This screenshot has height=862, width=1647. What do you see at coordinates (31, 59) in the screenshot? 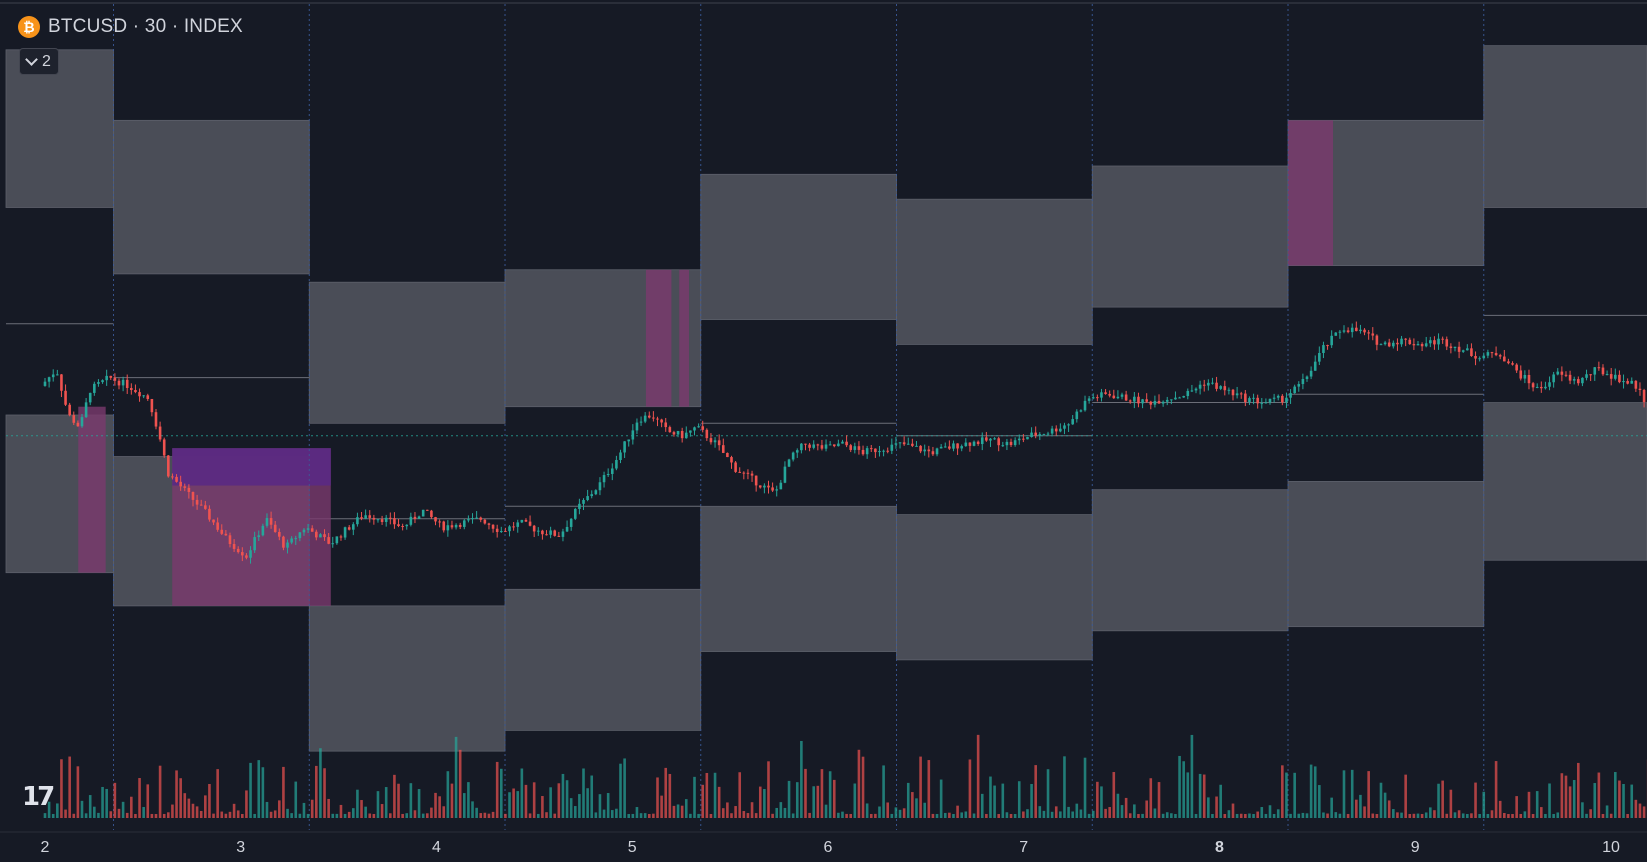
I see `chevron-down-icon` at bounding box center [31, 59].